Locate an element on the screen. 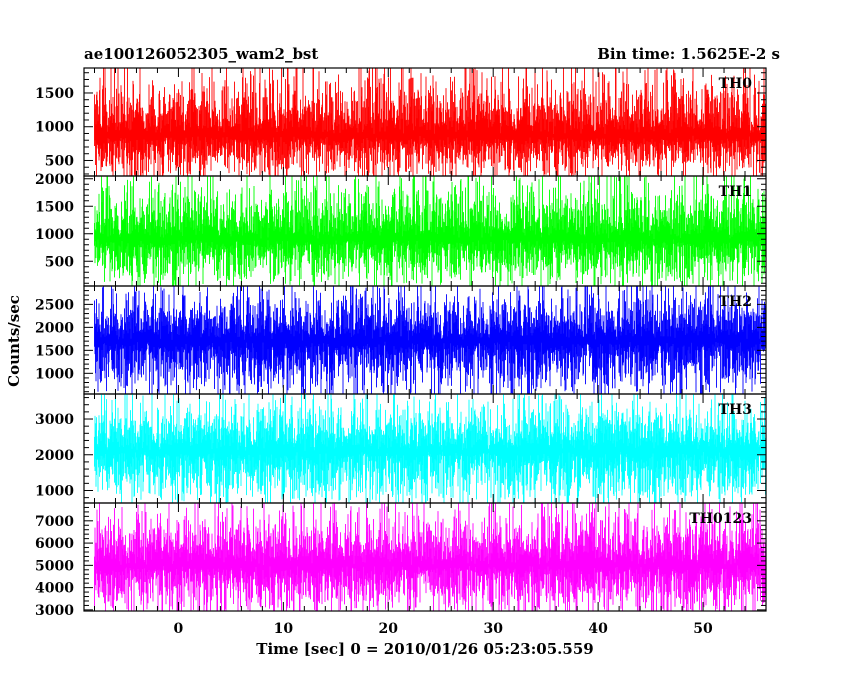  panel-label-th0: TH0 is located at coordinates (736, 84).